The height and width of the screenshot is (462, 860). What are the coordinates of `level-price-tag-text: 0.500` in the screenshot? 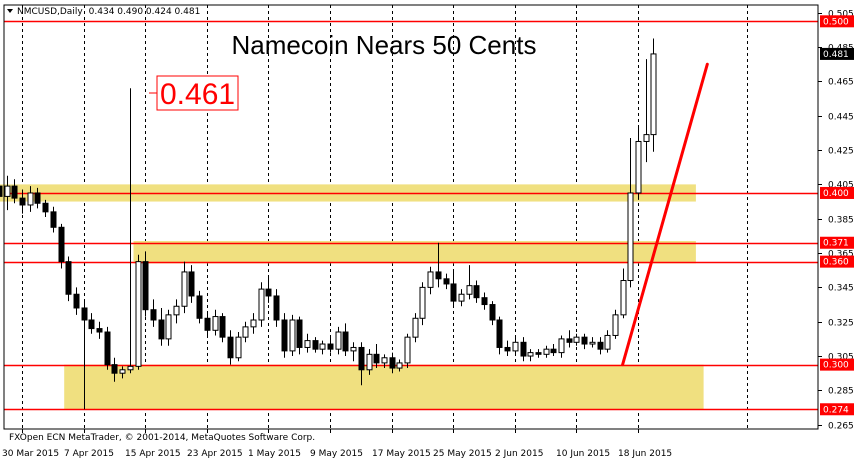 It's located at (836, 22).